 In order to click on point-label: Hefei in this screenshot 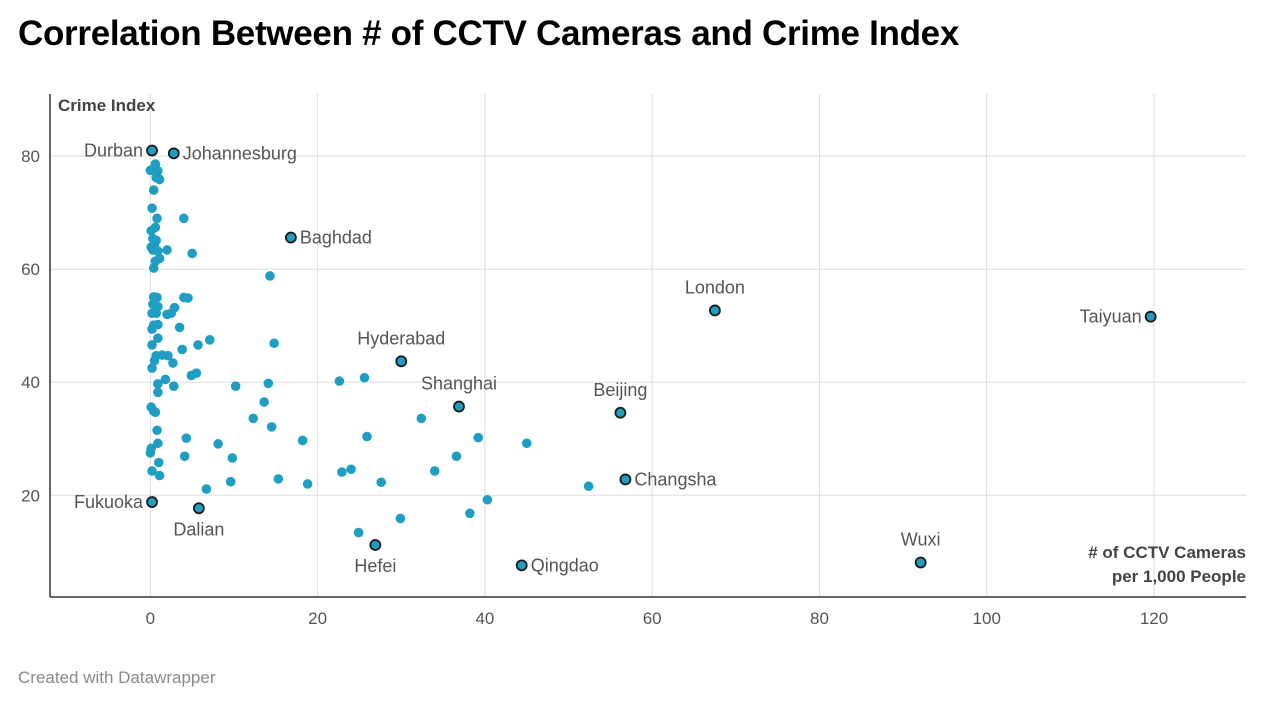, I will do `click(375, 566)`.